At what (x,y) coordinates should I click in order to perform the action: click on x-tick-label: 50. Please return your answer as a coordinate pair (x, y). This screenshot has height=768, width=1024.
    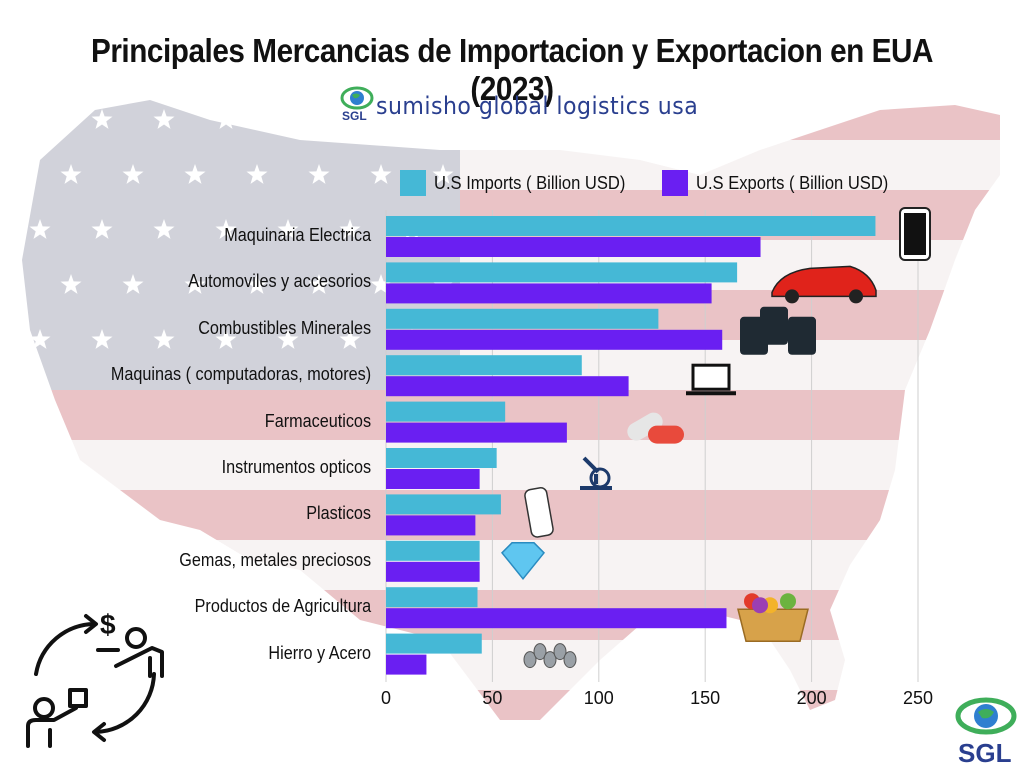
    Looking at the image, I should click on (492, 698).